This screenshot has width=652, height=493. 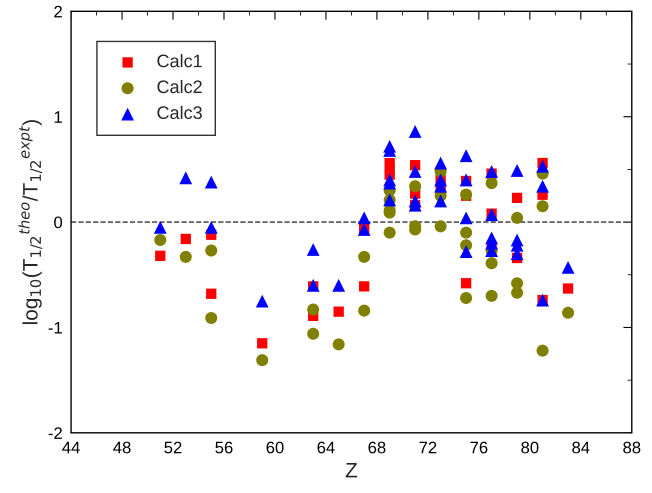 What do you see at coordinates (30, 222) in the screenshot?
I see `text: log$_{10}$(T$_{1/2}$$^{theo}$/T$_{1/2}$$^{expt}$)` at bounding box center [30, 222].